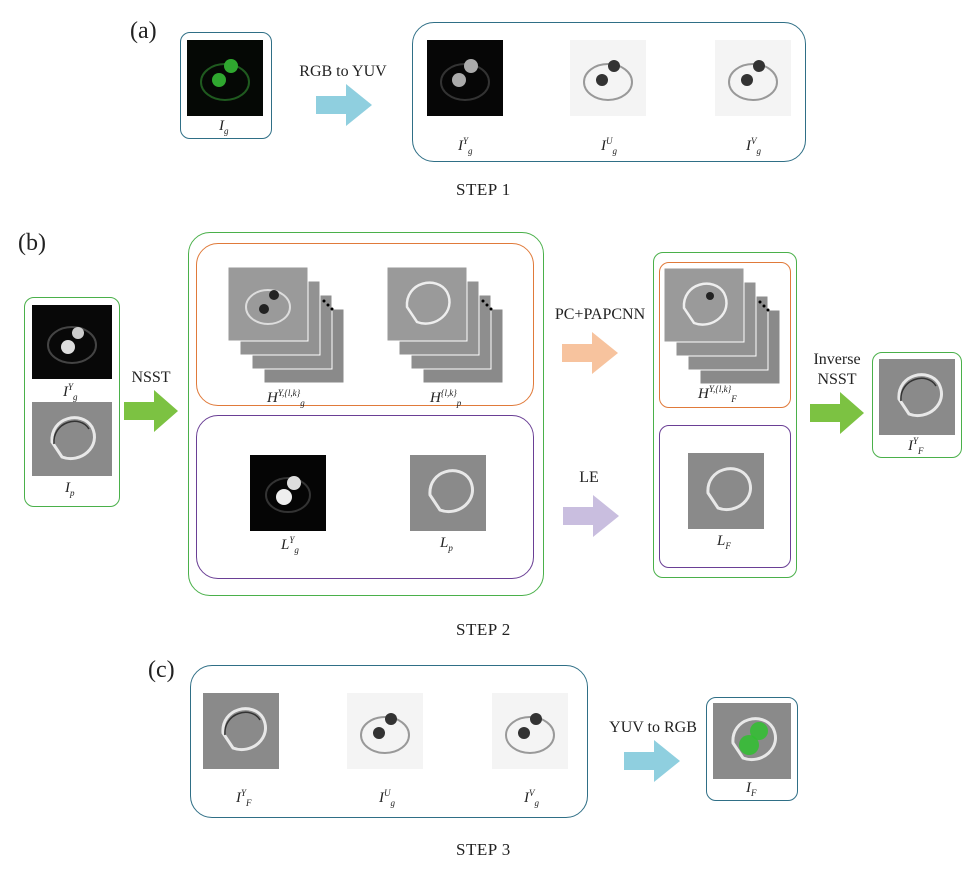 The image size is (977, 873). I want to click on label-Ig: Ig, so click(224, 127).